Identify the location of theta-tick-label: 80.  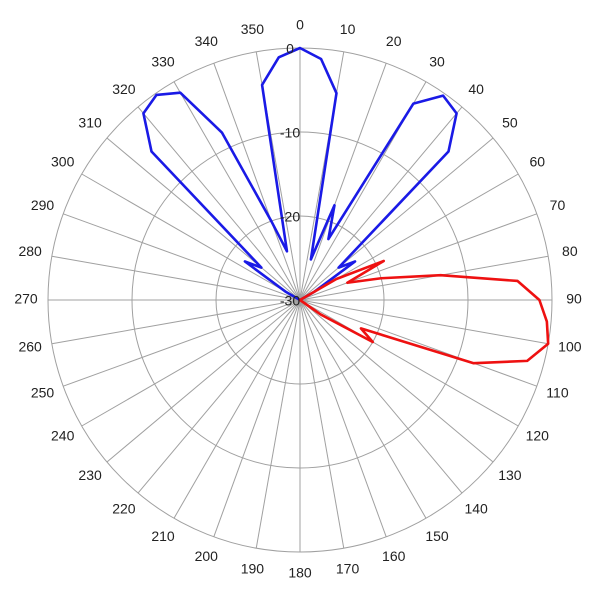
(570, 251).